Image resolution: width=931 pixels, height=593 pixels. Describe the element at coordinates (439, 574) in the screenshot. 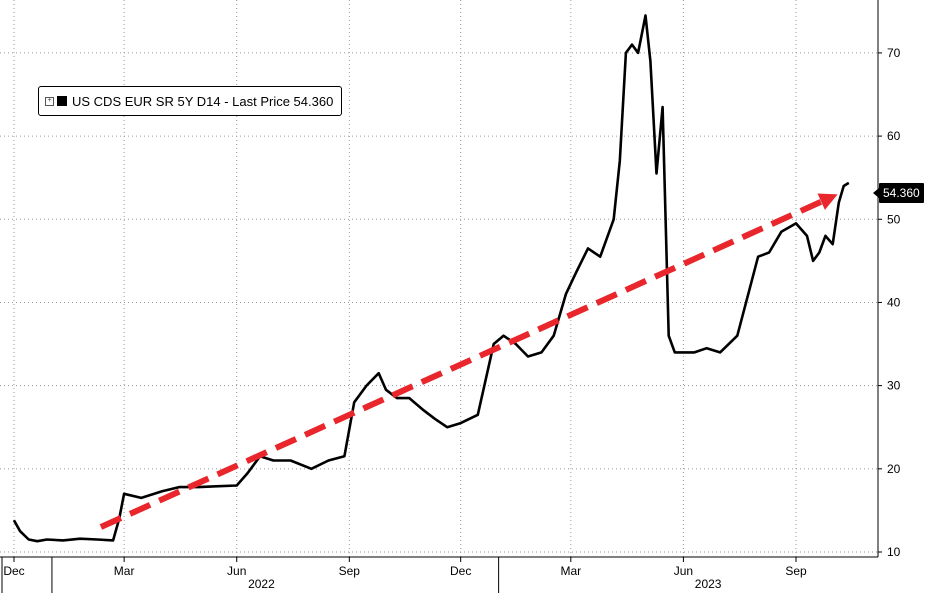

I see `x-axis-ticks: Dec Mar Jun Sep Dec Mar Jun Sep 2022 2023` at that location.